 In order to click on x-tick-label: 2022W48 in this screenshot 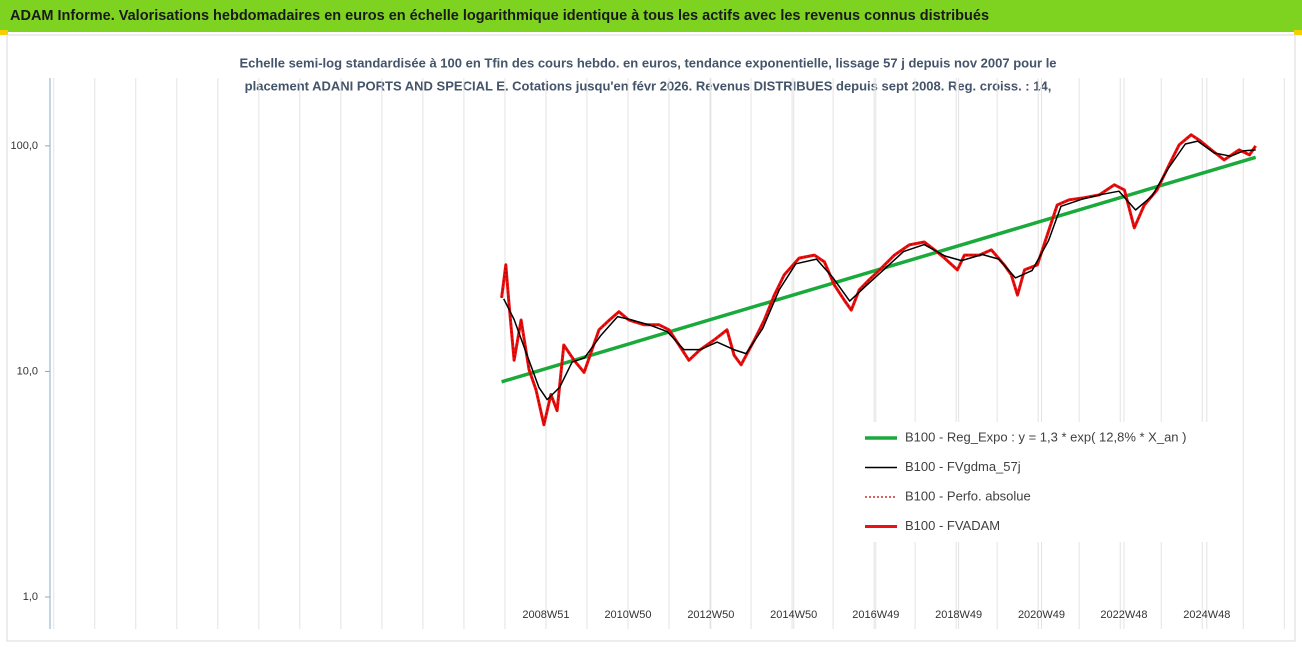, I will do `click(1123, 615)`.